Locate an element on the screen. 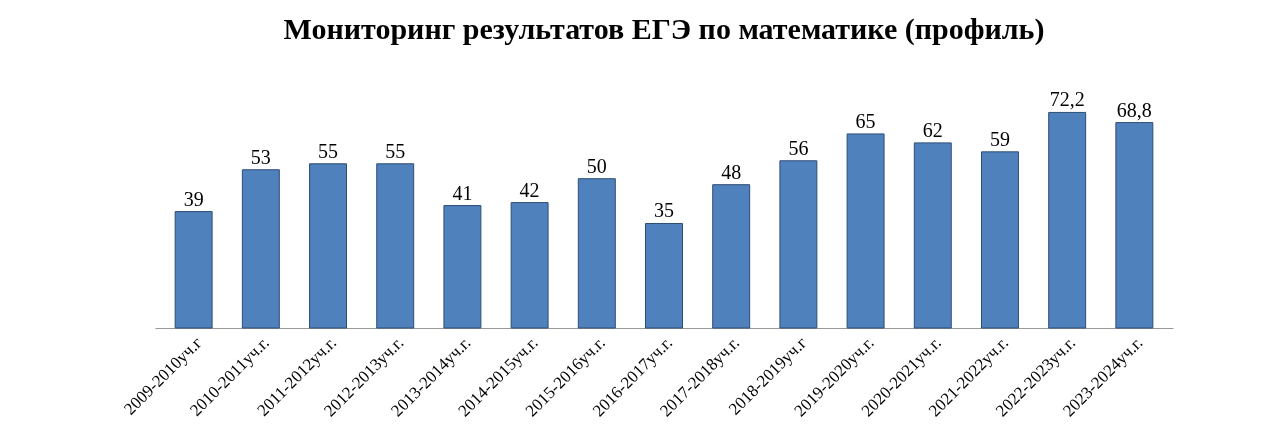  data-label: 59 is located at coordinates (999, 138).